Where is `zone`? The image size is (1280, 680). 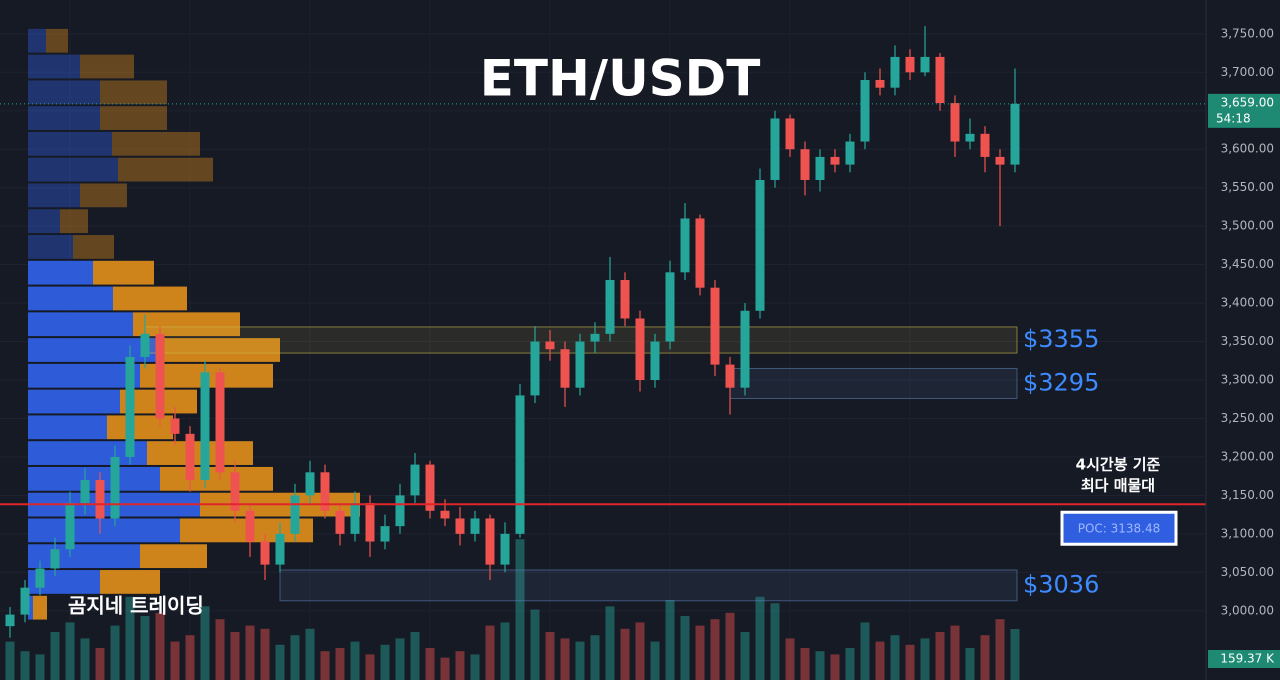
zone is located at coordinates (873, 383).